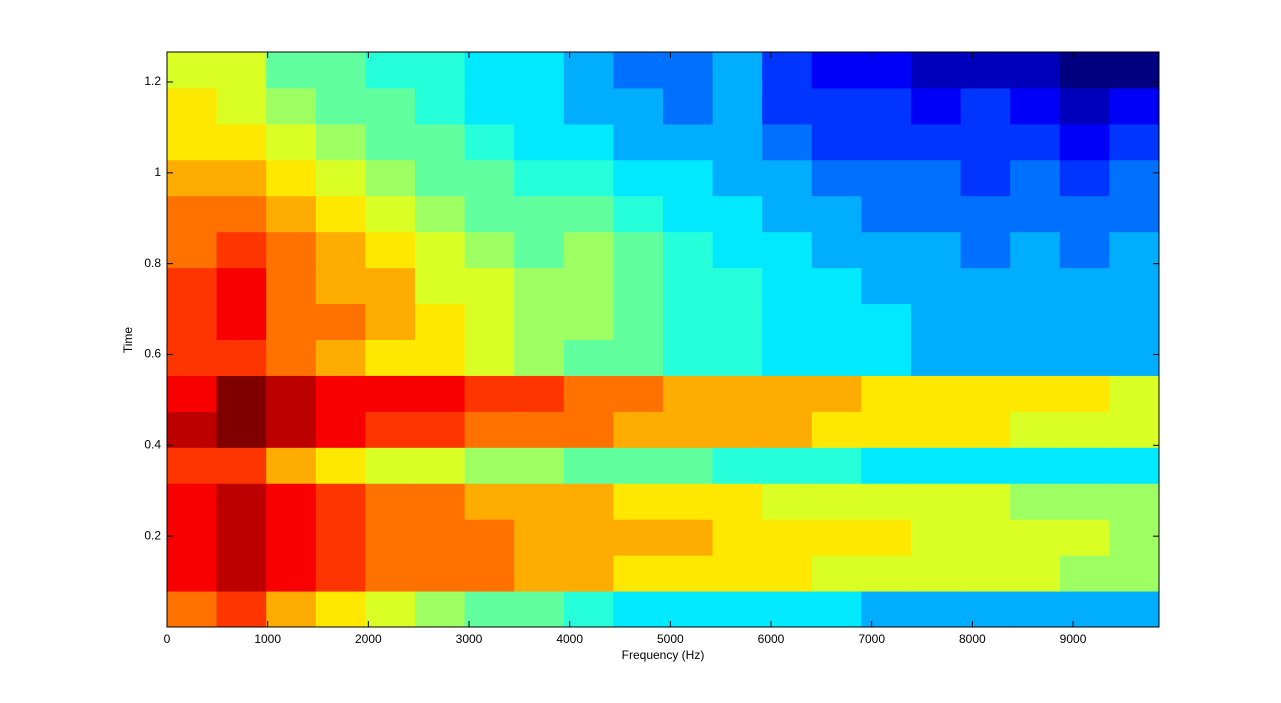 The width and height of the screenshot is (1281, 703). Describe the element at coordinates (469, 639) in the screenshot. I see `x-tick-label: 3000` at that location.